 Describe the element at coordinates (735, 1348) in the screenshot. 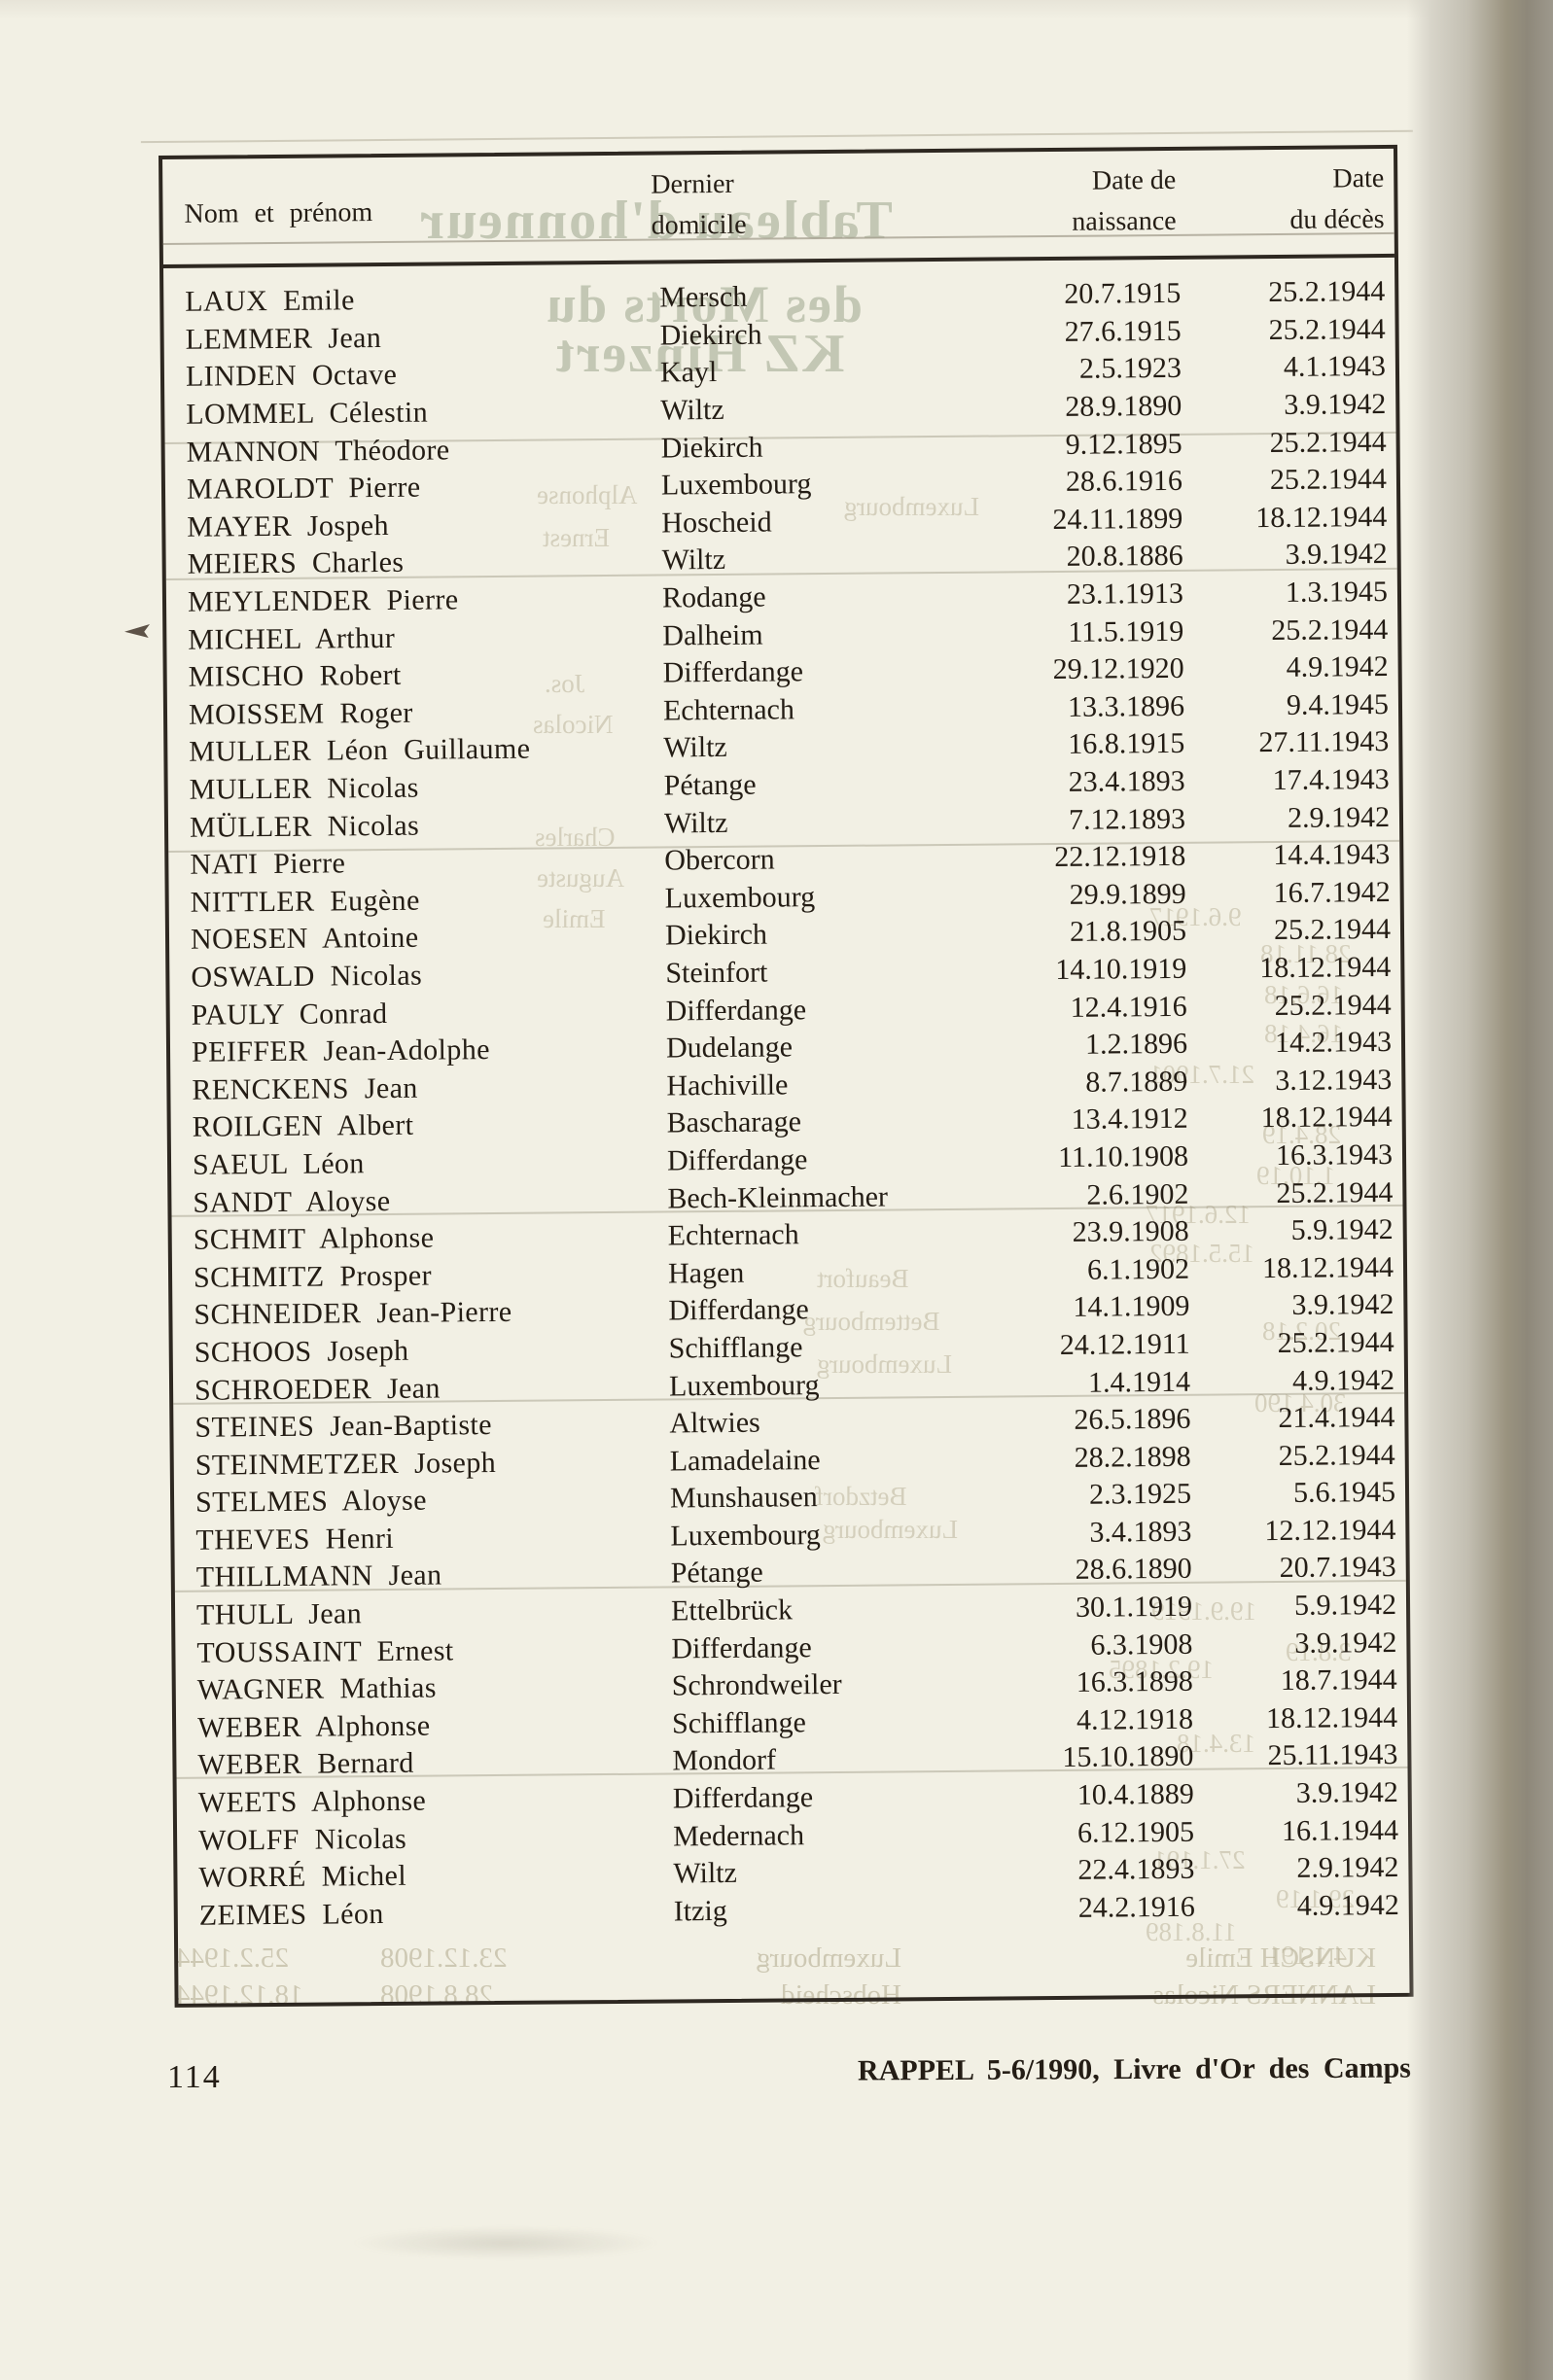

I see `cell-domicile: Schifflange` at that location.